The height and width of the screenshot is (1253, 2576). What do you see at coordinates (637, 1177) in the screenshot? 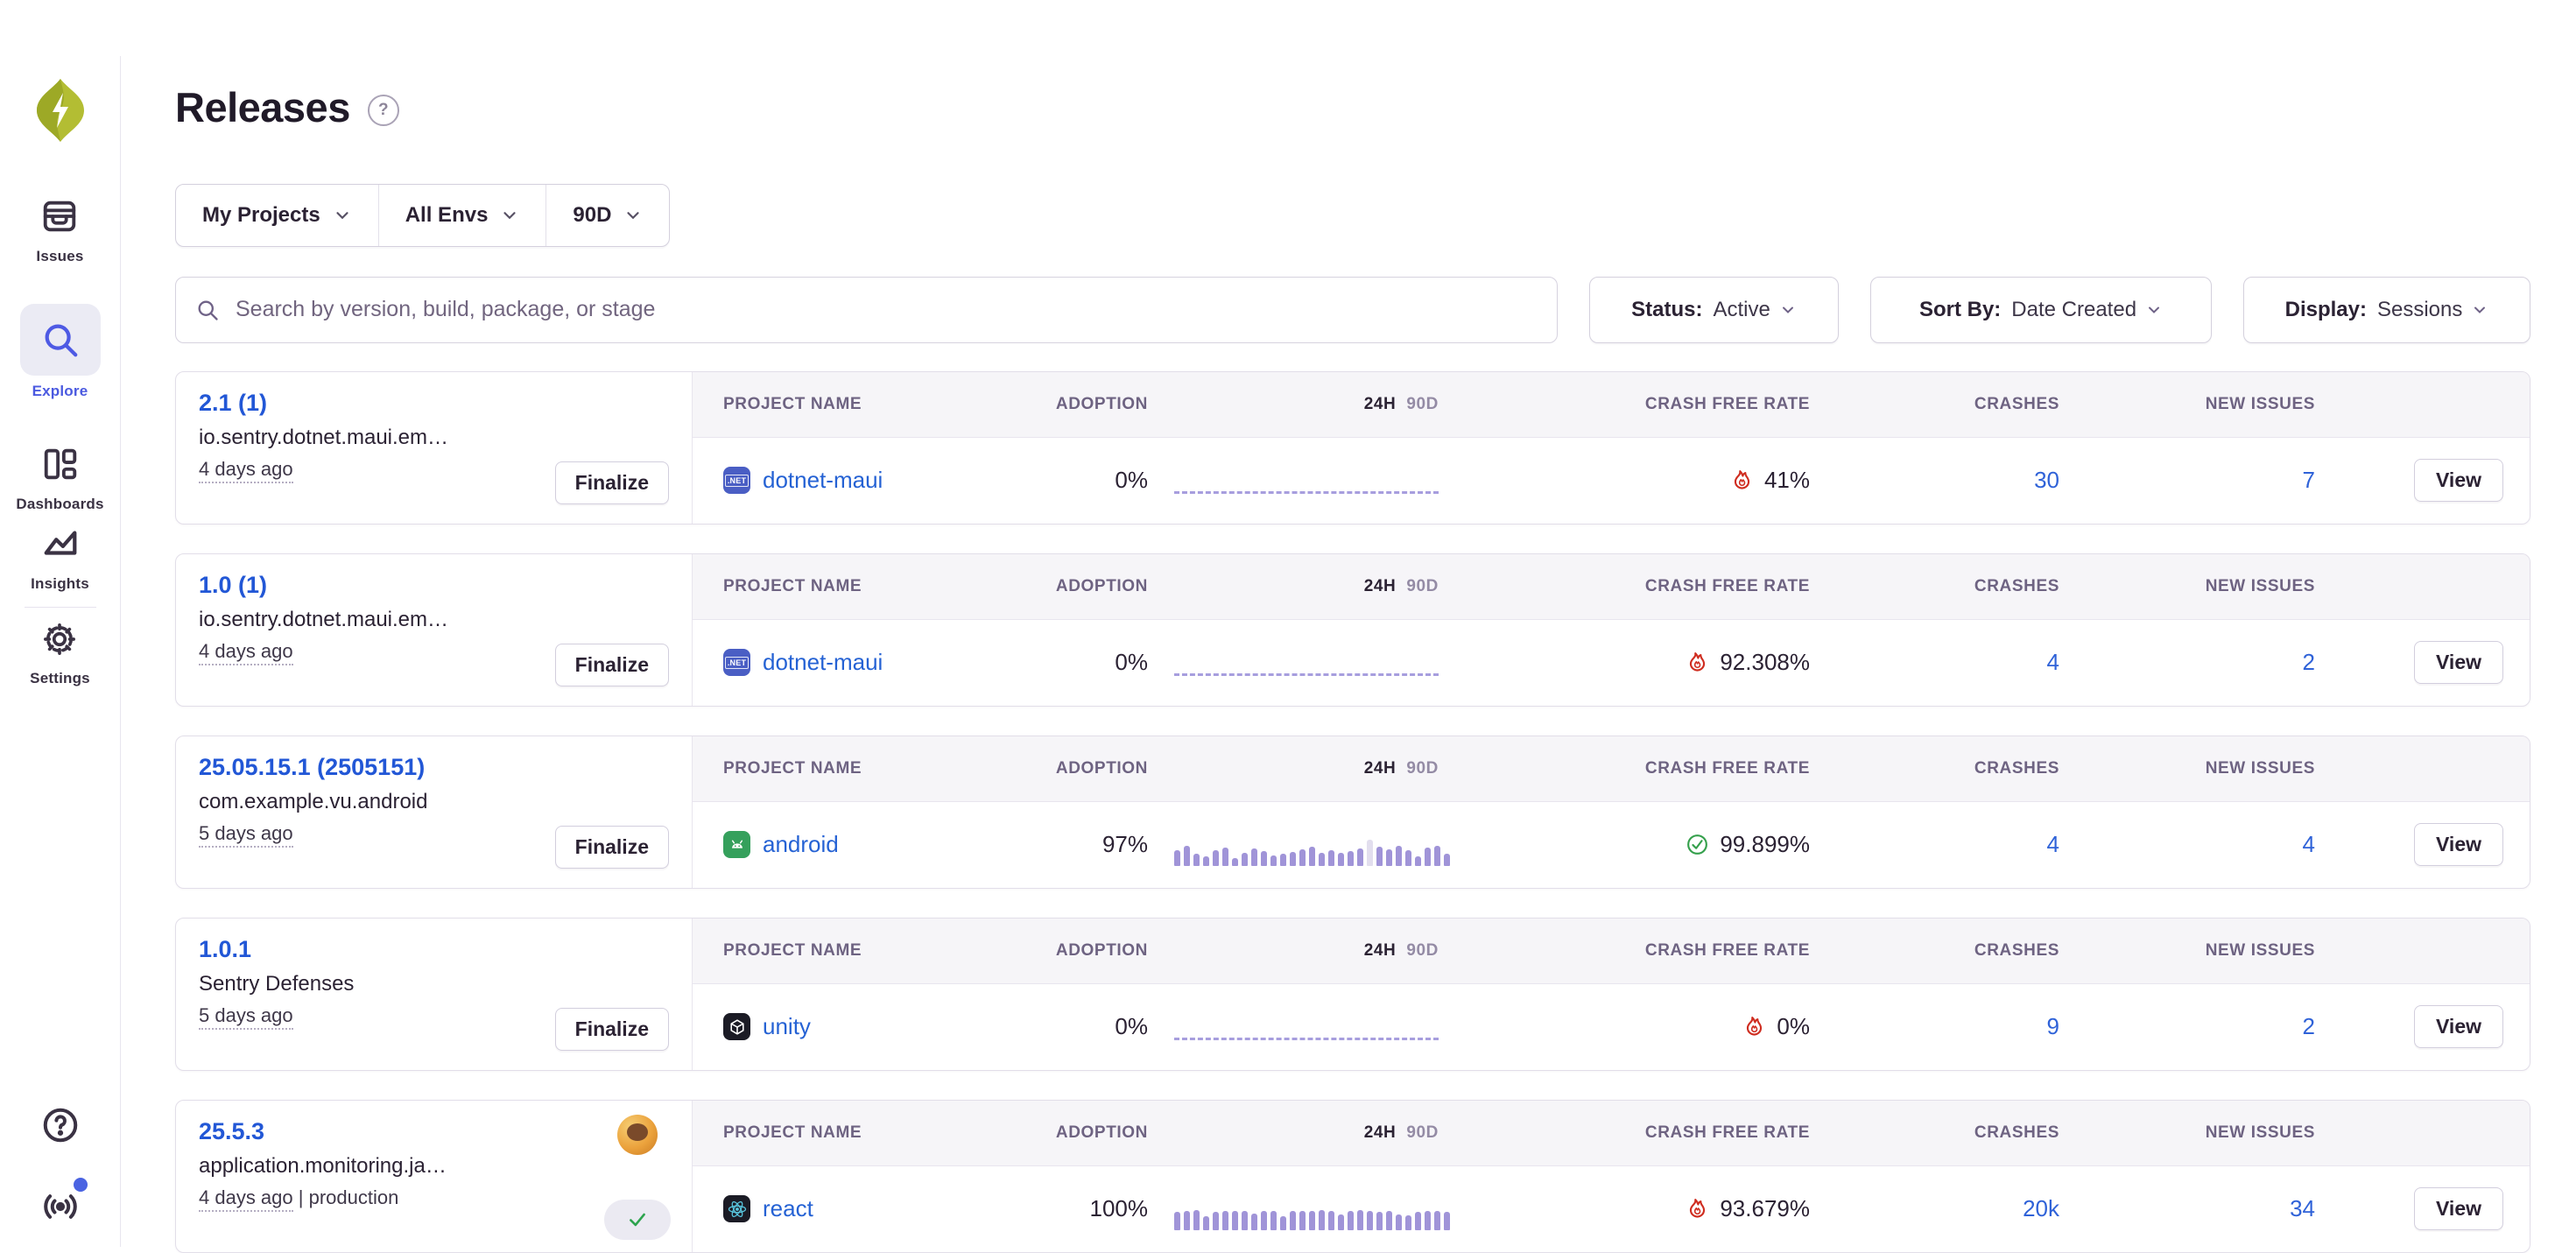
I see `release-meta` at bounding box center [637, 1177].